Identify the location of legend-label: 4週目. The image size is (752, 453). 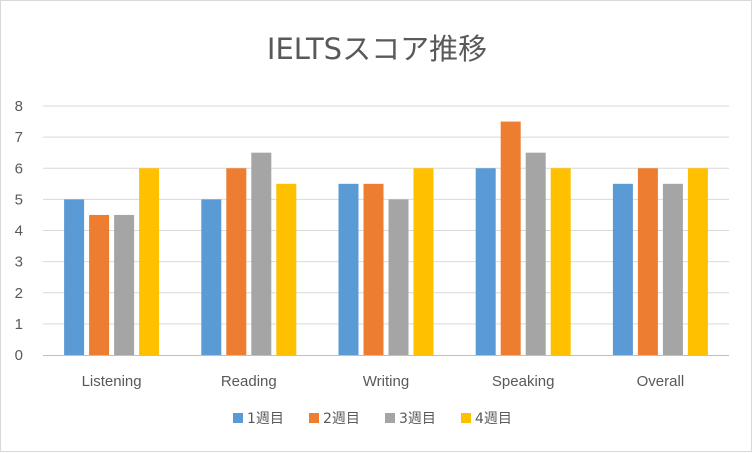
(493, 419).